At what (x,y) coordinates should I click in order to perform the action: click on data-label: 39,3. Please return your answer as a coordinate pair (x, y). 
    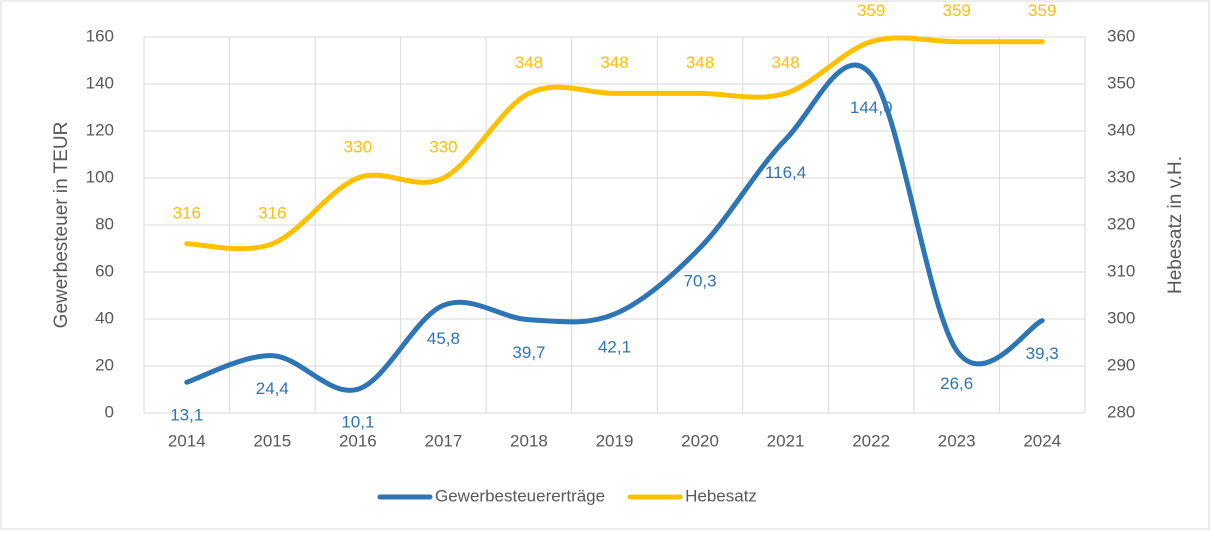
    Looking at the image, I should click on (1042, 353).